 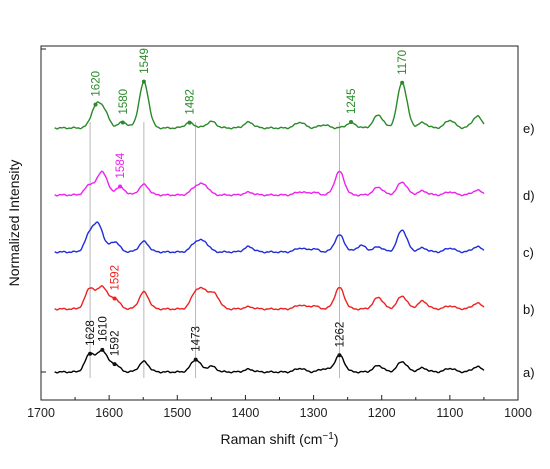 I want to click on x-tick-label: 1500, so click(x=177, y=413).